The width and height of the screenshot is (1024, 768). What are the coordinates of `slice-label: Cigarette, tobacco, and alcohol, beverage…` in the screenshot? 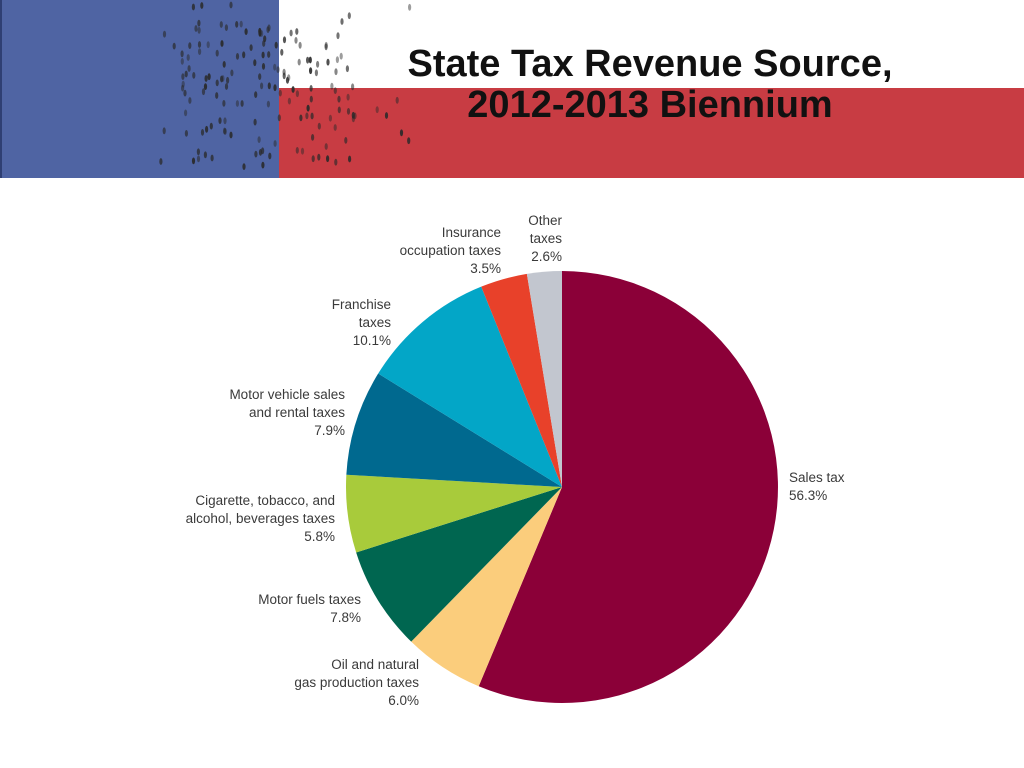 It's located at (261, 518).